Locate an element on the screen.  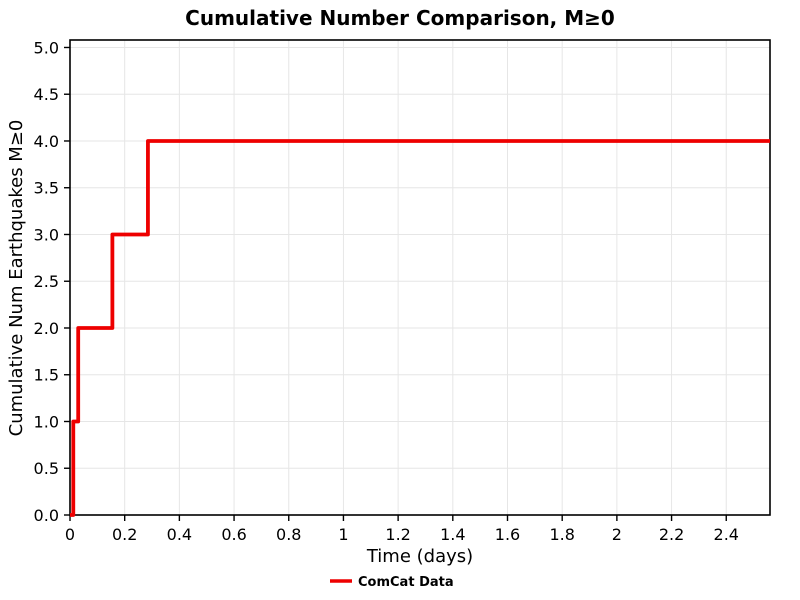
y-tick-label: 1.5 is located at coordinates (46, 375).